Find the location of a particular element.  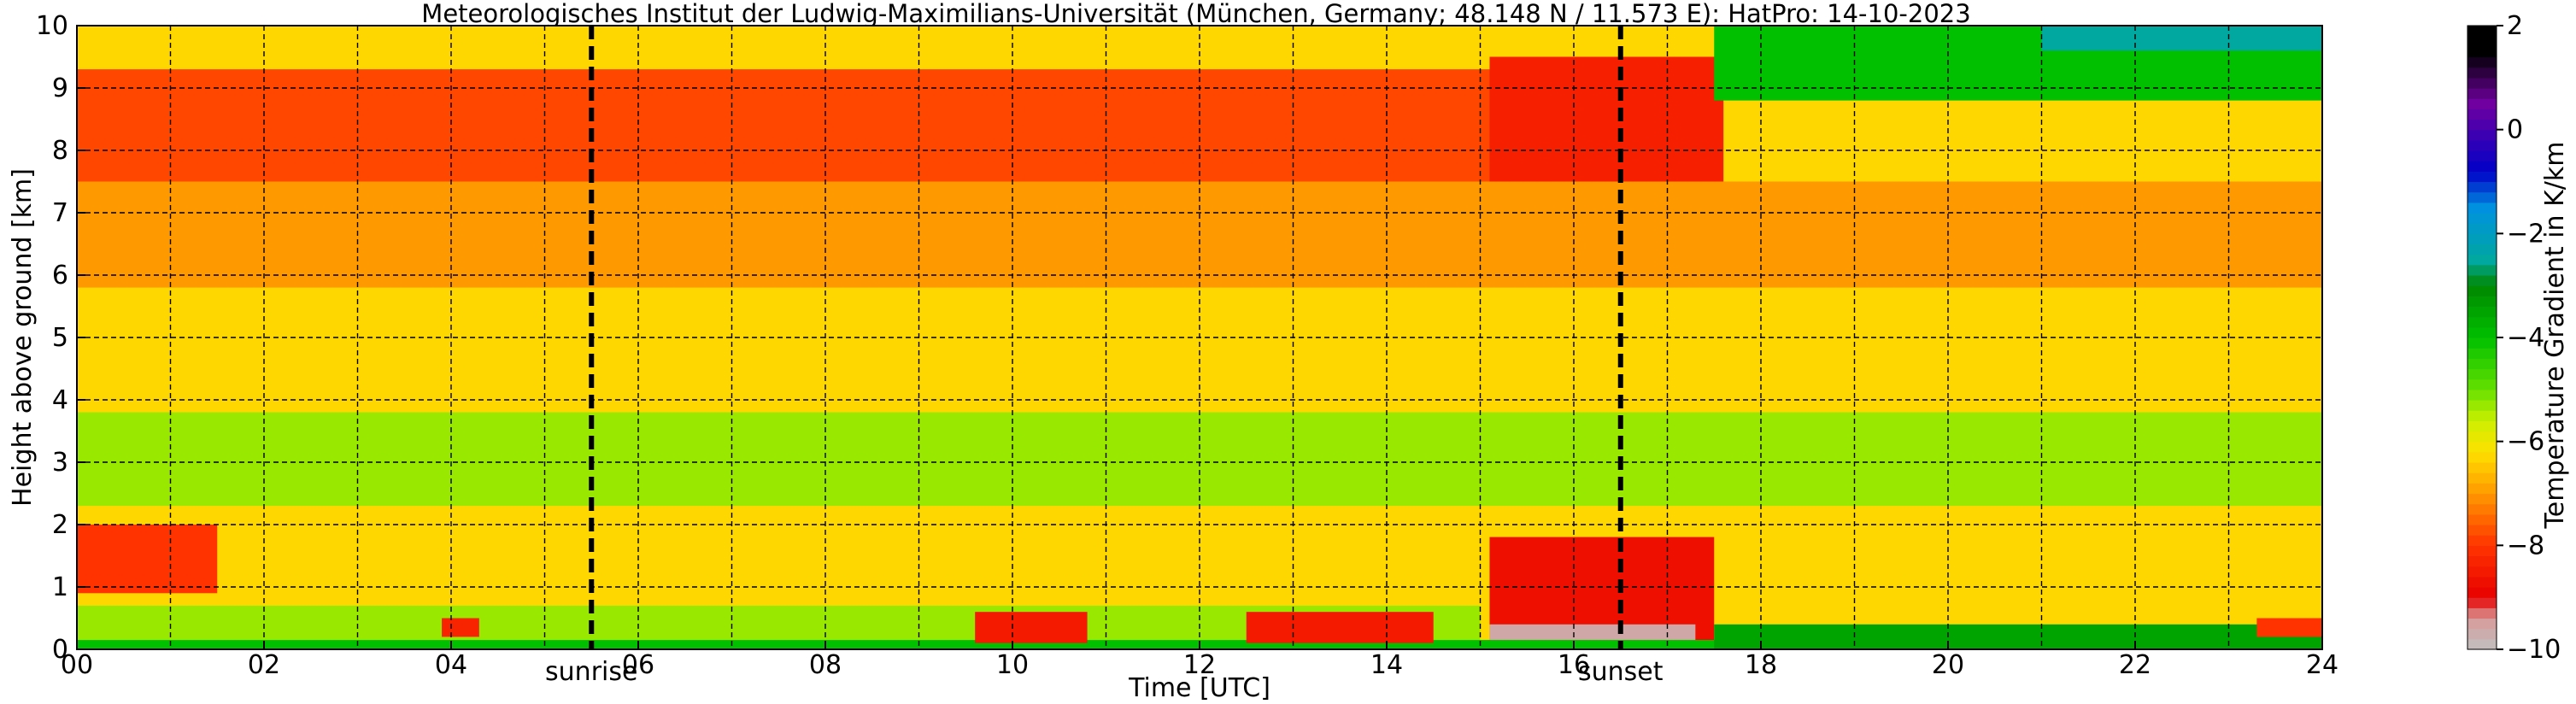

y-tick-label: 7 is located at coordinates (60, 213).